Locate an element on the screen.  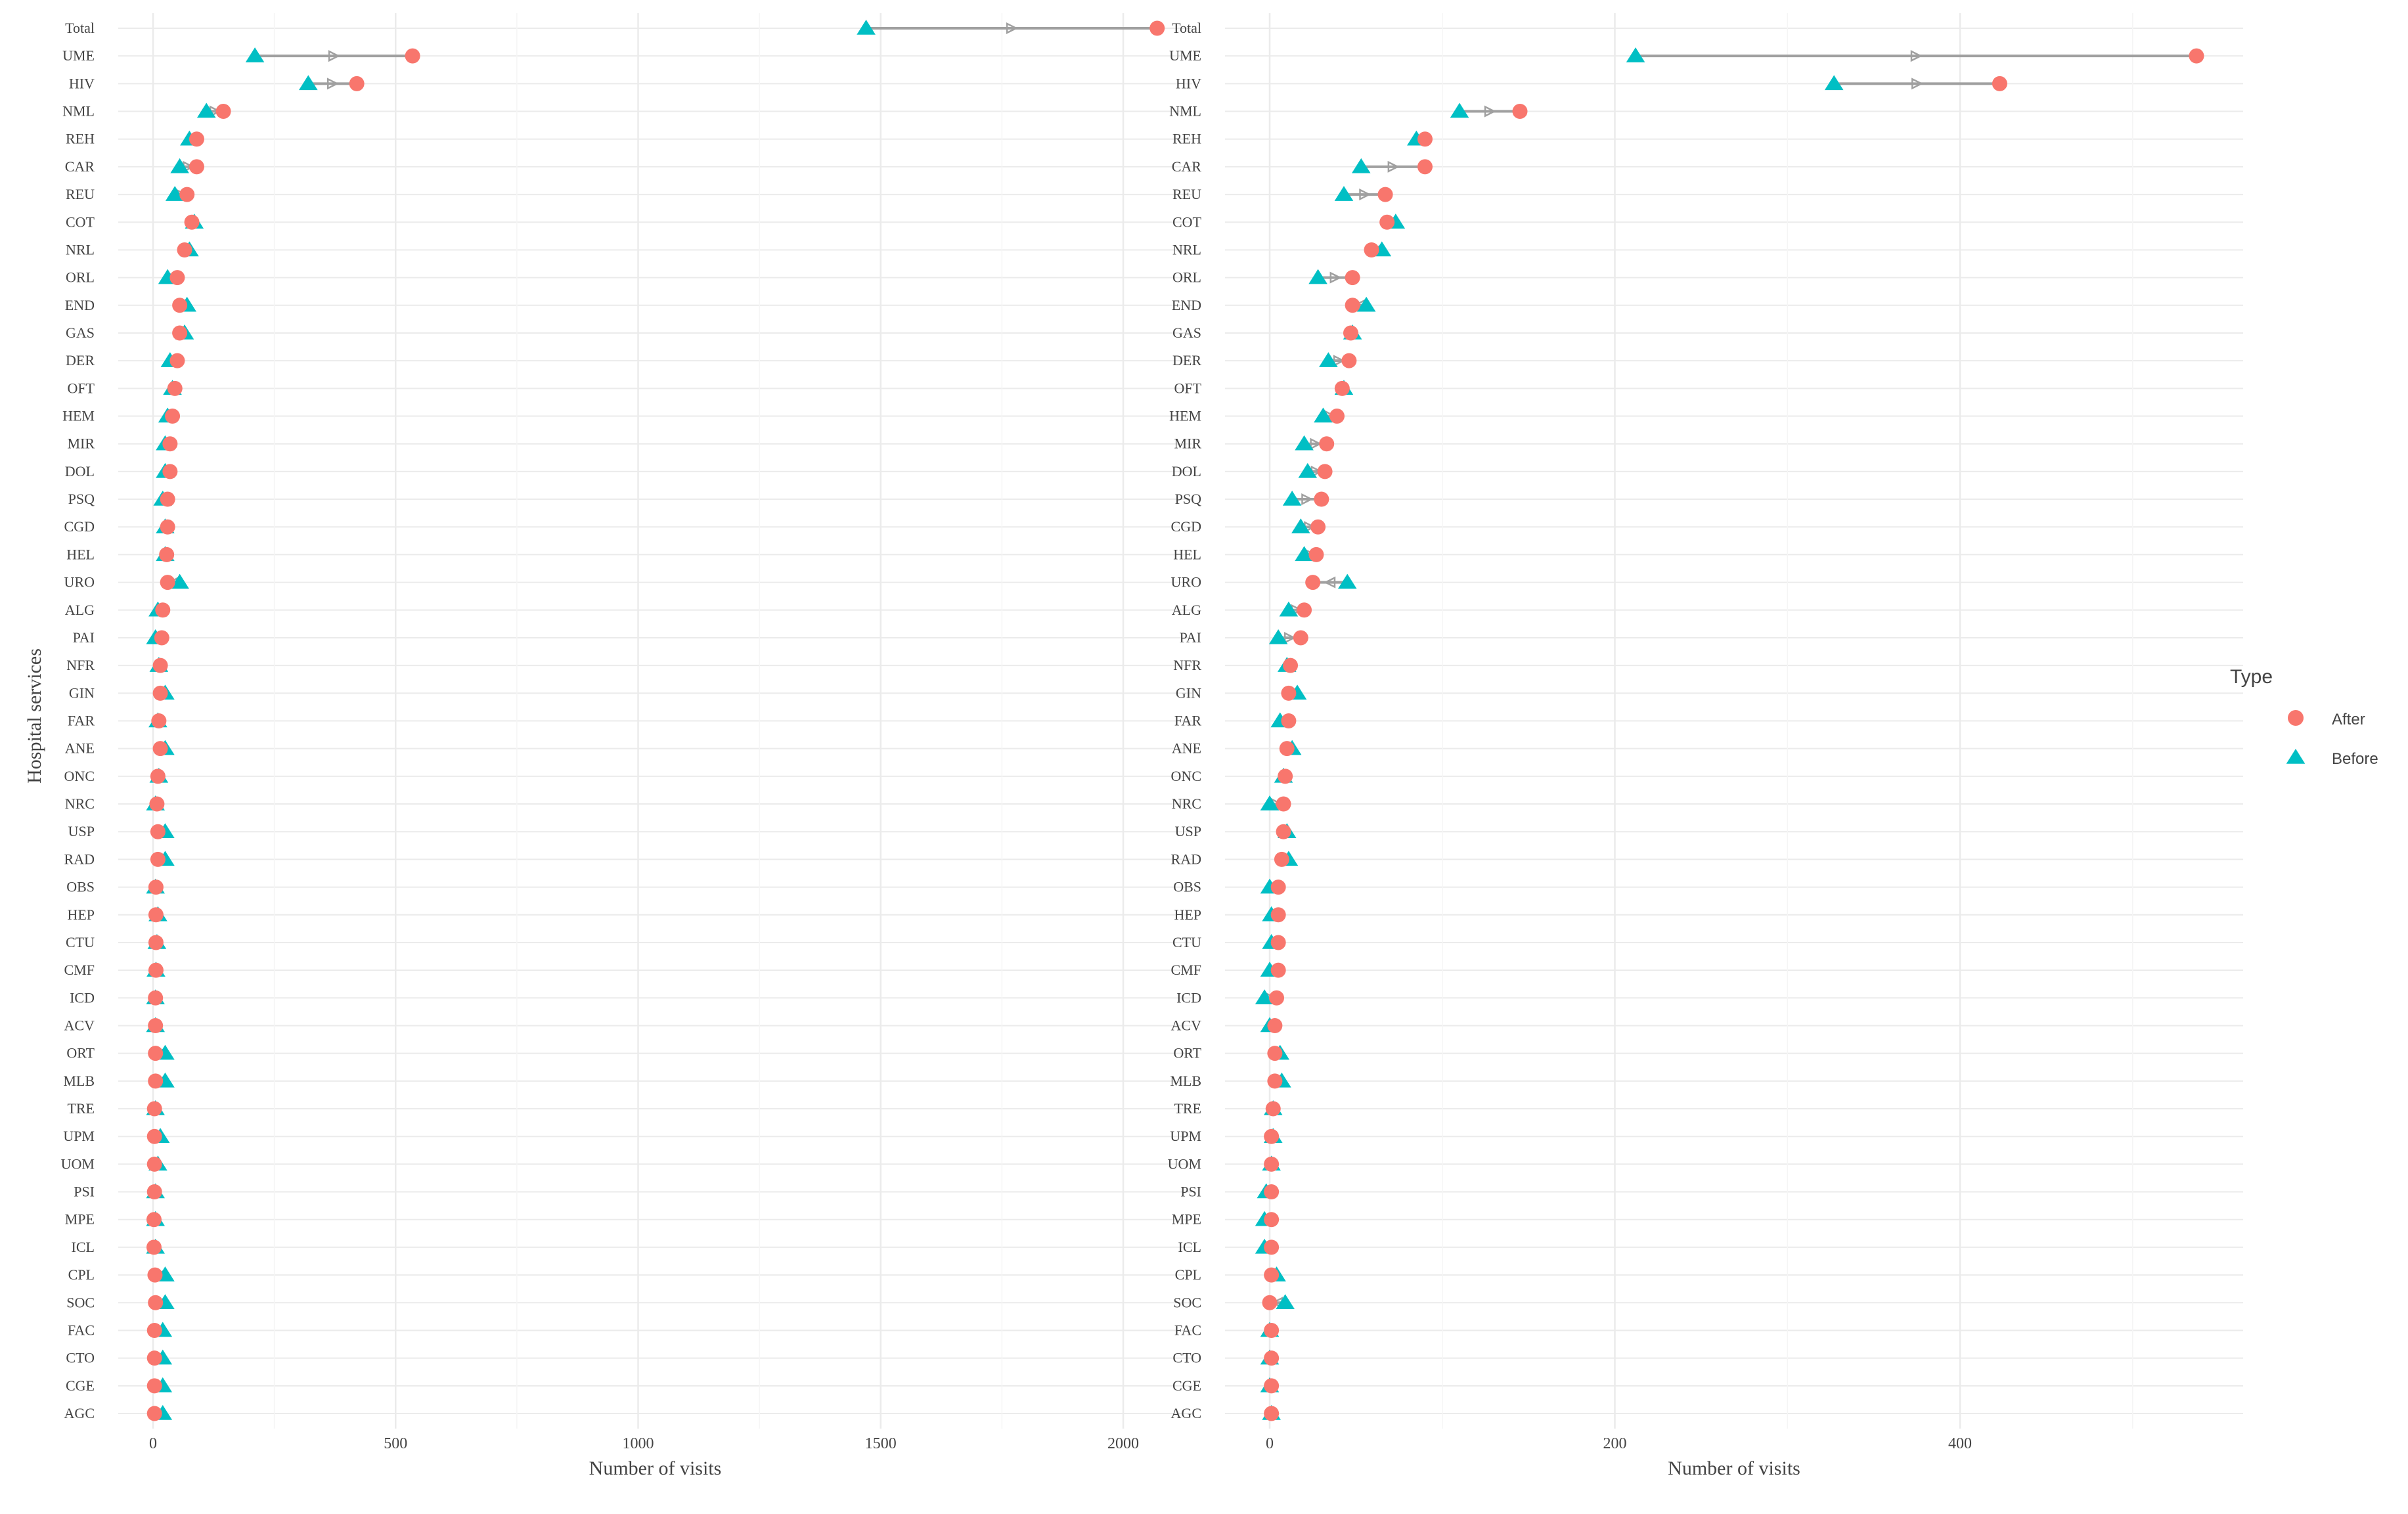
y-tick-label: MLB is located at coordinates (1185, 1081).